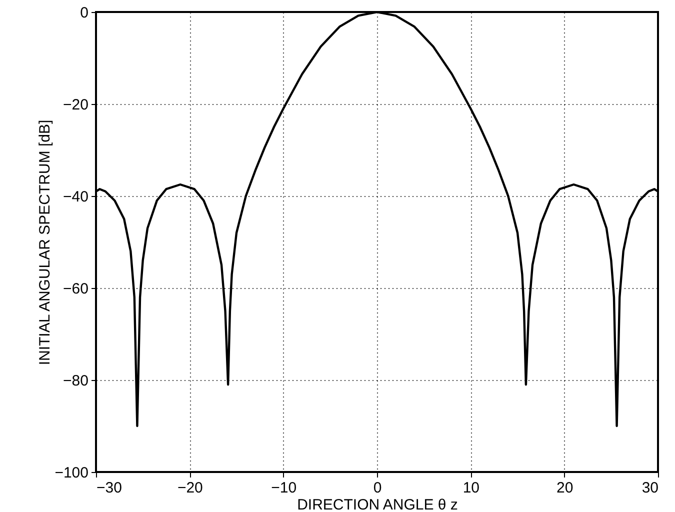  What do you see at coordinates (75, 105) in the screenshot?
I see `y-tick-label: −20` at bounding box center [75, 105].